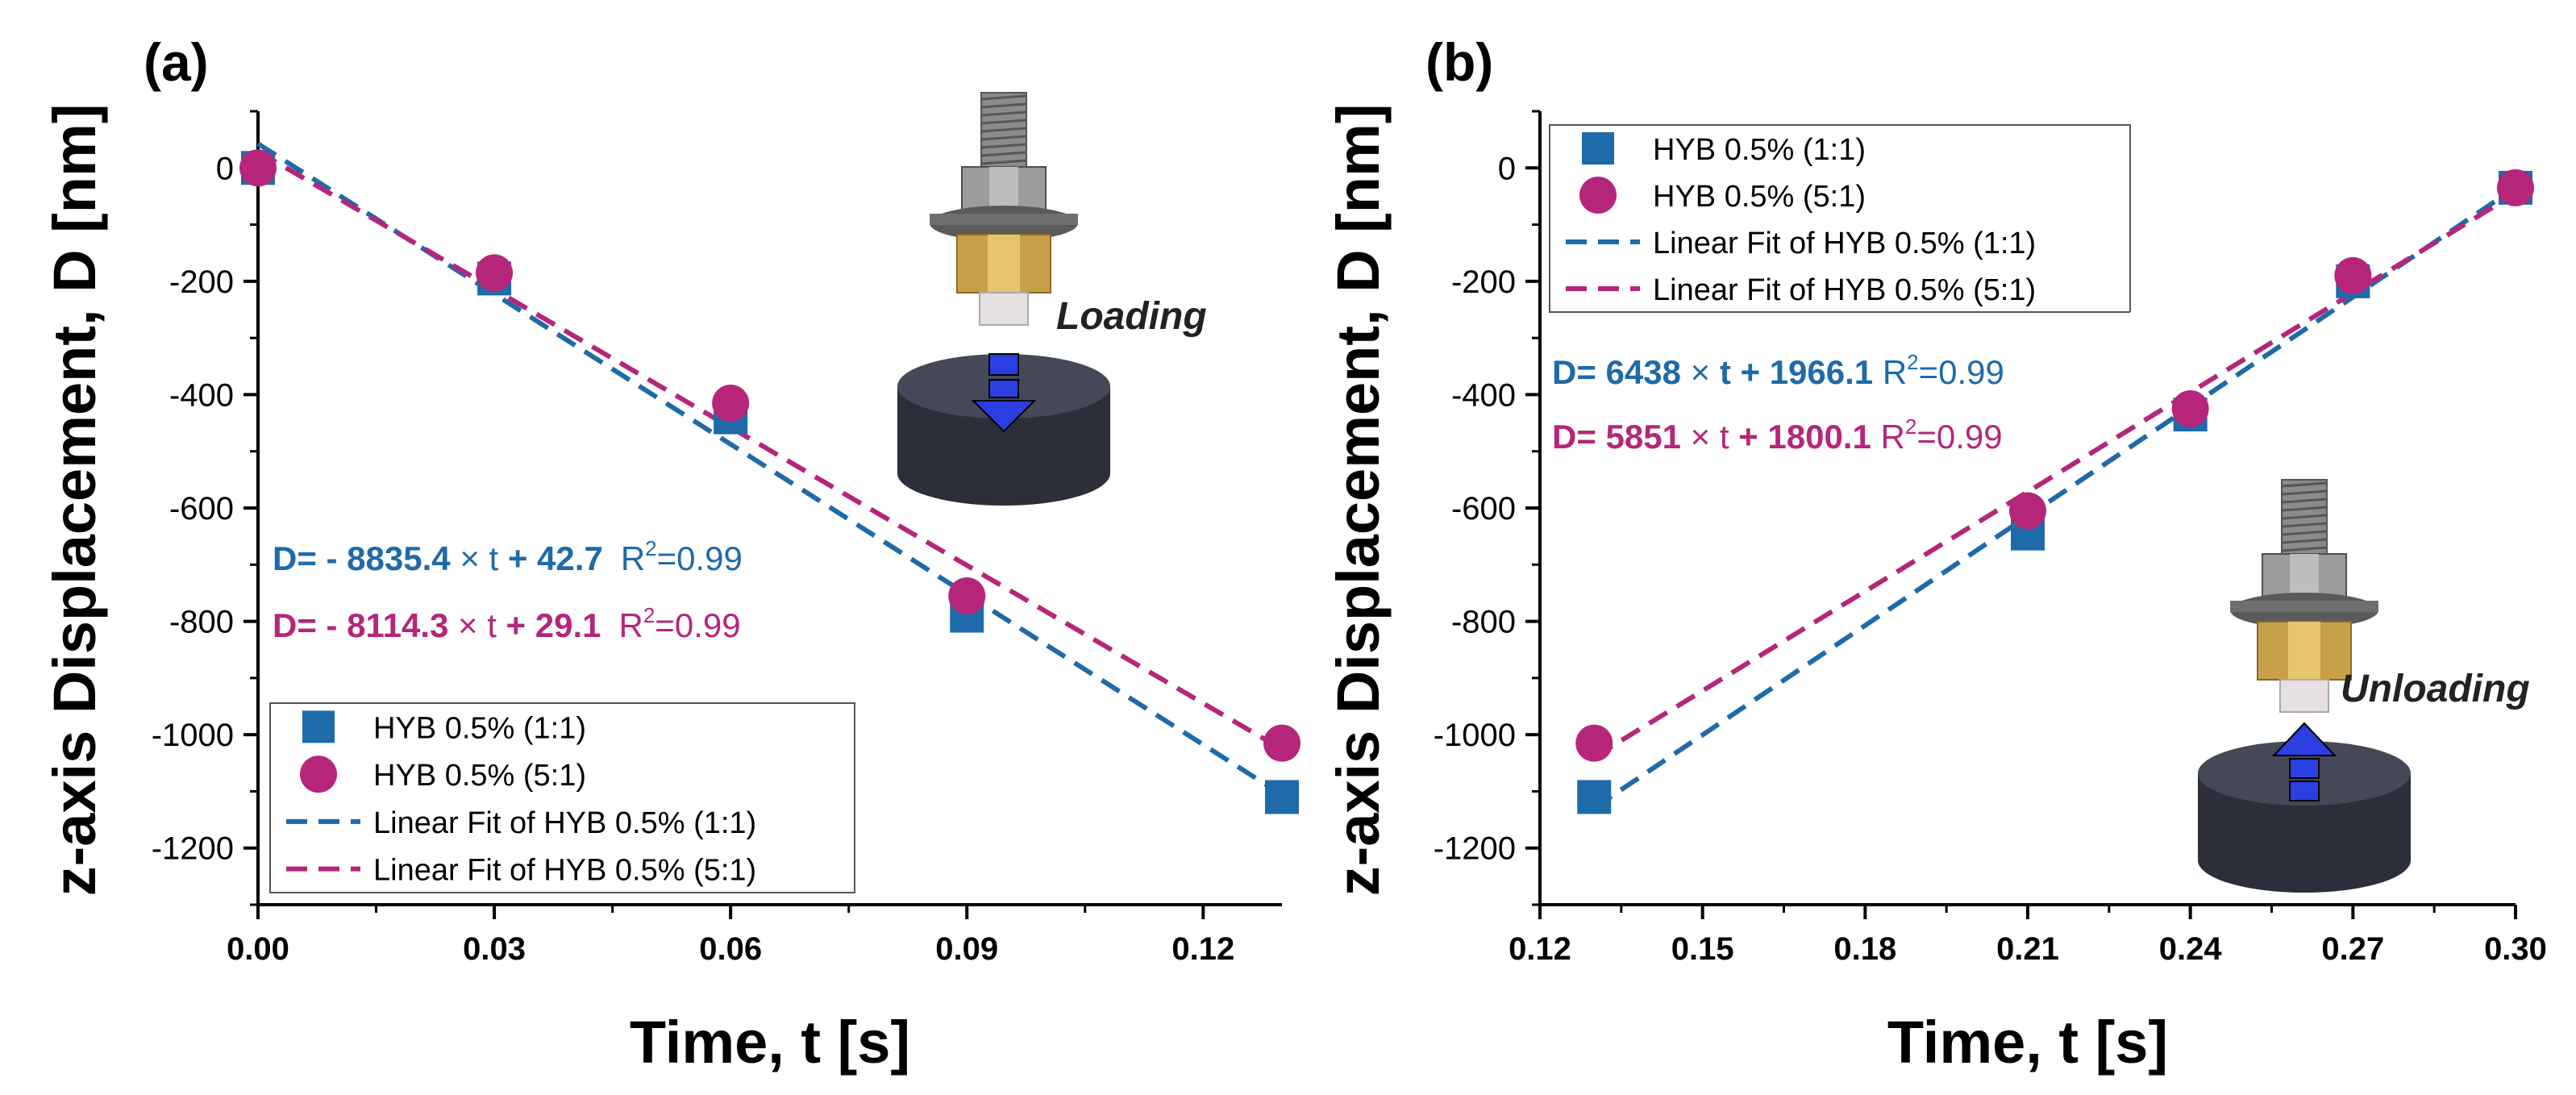  What do you see at coordinates (201, 395) in the screenshot?
I see `y-tick-label: -400` at bounding box center [201, 395].